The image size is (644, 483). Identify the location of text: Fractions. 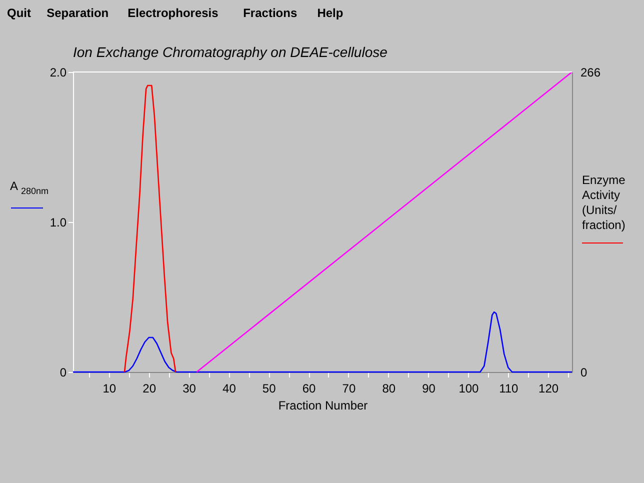
(270, 13).